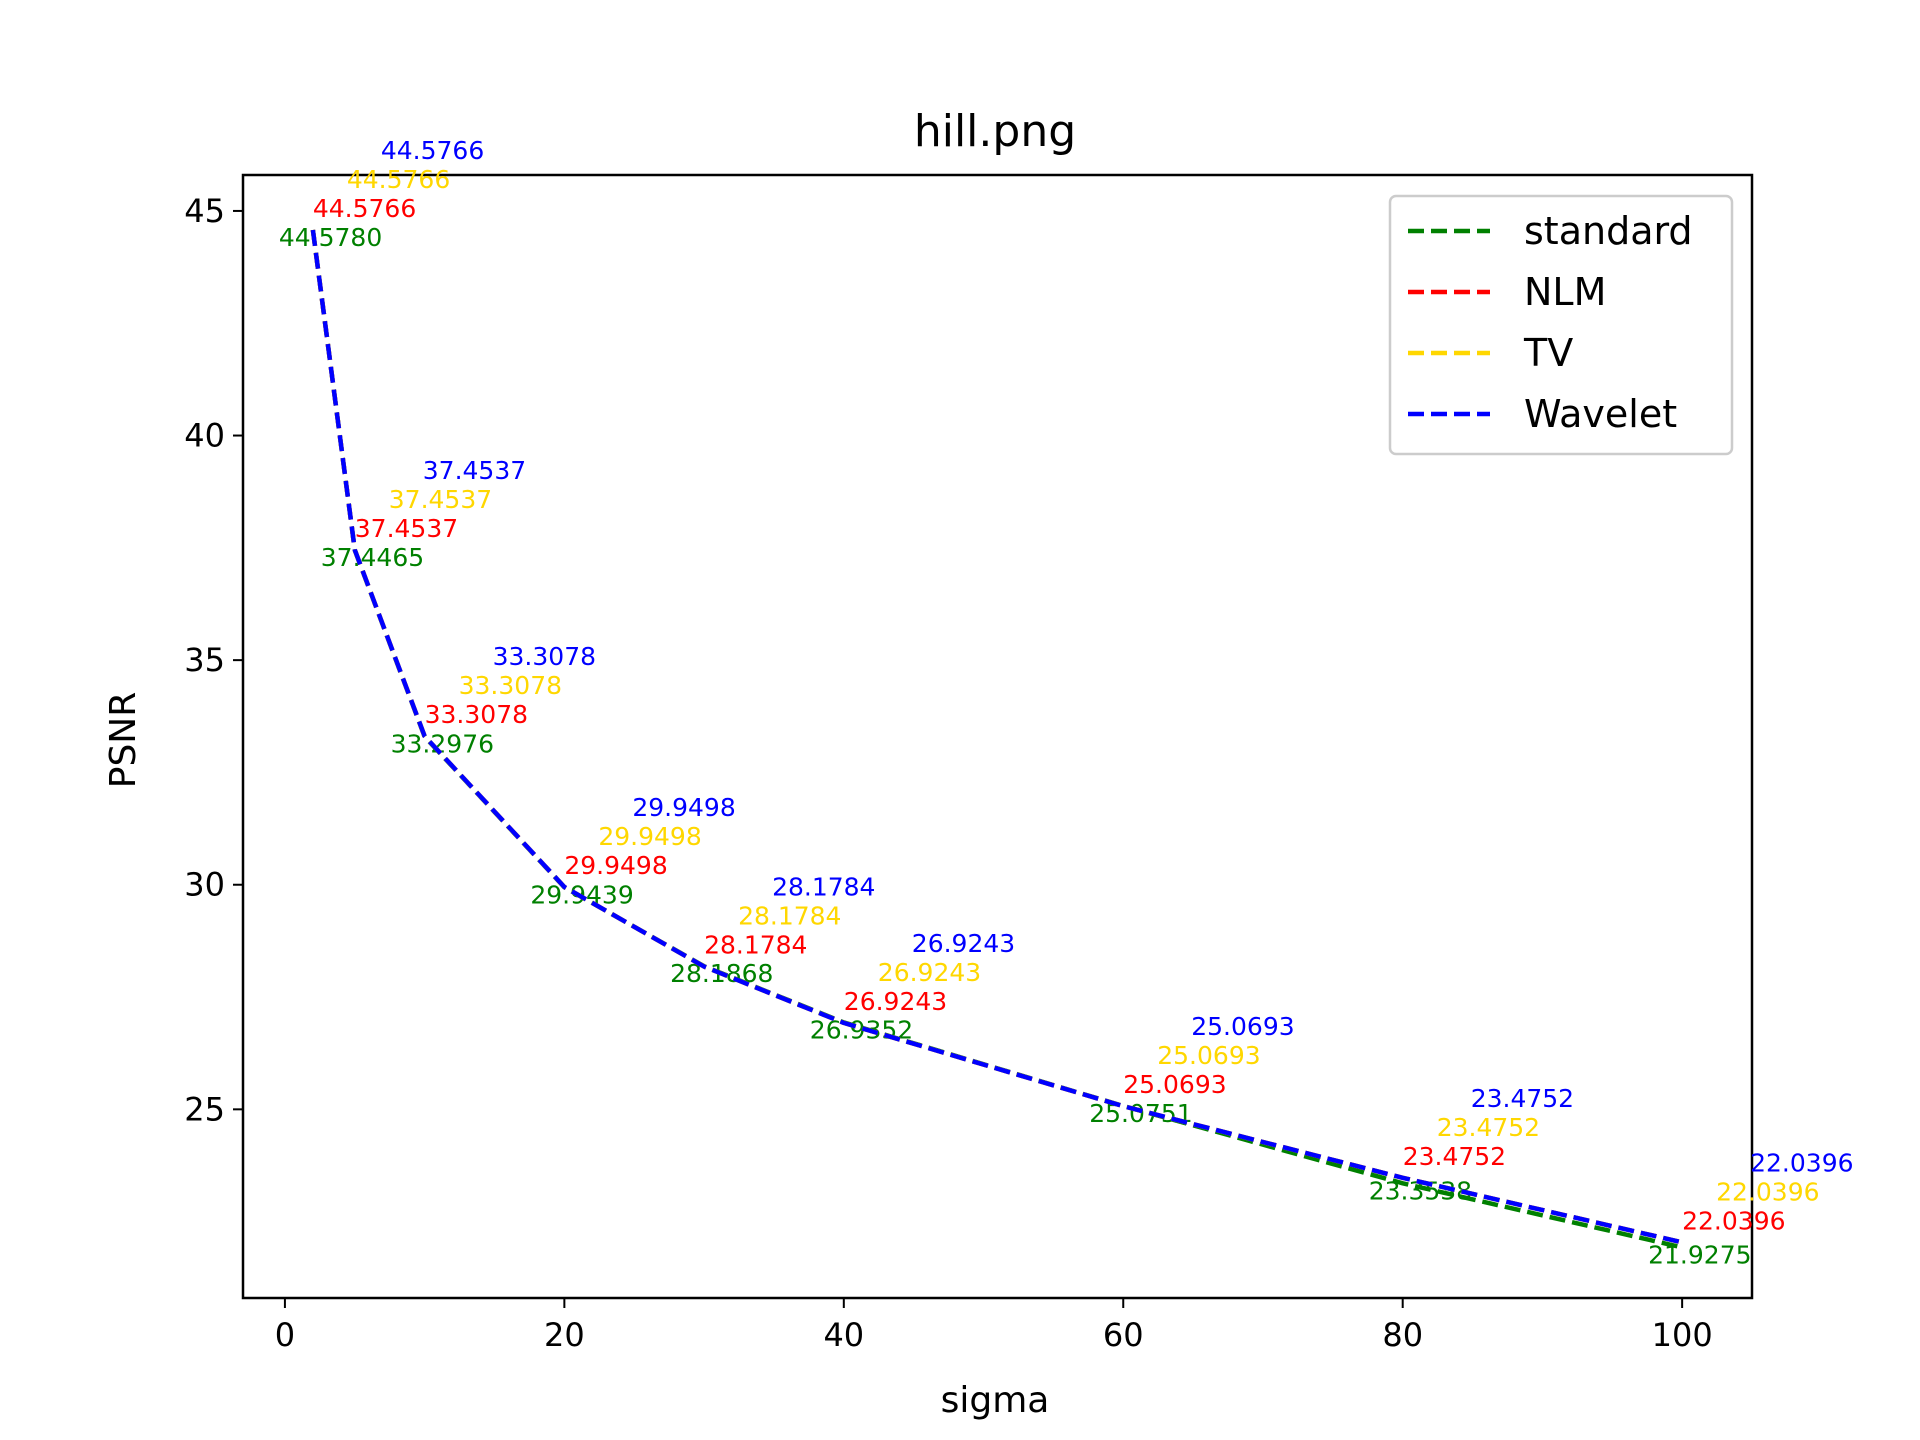 This screenshot has height=1440, width=1920. What do you see at coordinates (406, 528) in the screenshot?
I see `data-label-nlm: 37.4537` at bounding box center [406, 528].